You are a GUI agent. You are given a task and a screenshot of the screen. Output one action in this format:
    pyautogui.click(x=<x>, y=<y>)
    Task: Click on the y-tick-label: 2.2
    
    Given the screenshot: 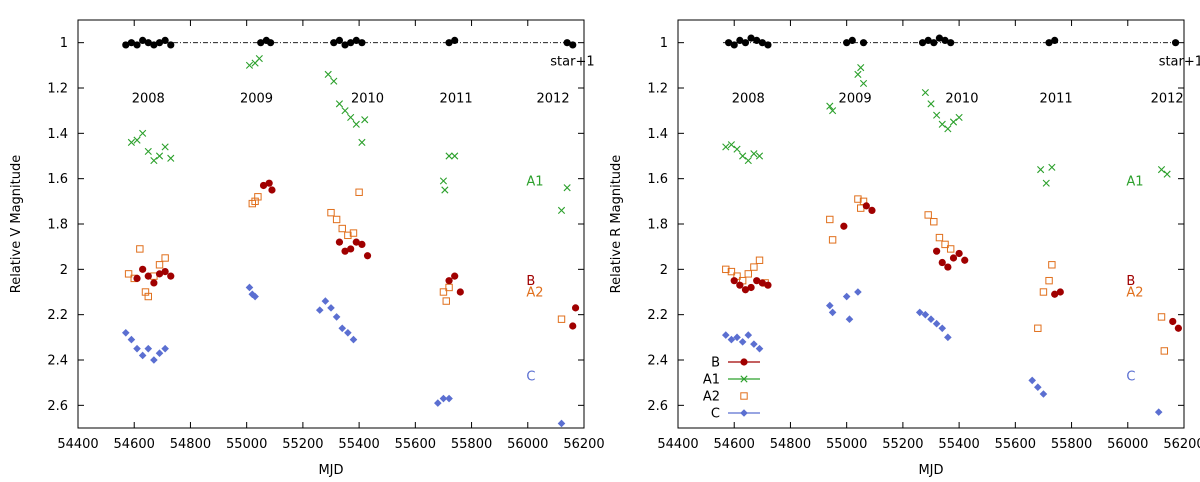 What is the action you would take?
    pyautogui.click(x=657, y=315)
    